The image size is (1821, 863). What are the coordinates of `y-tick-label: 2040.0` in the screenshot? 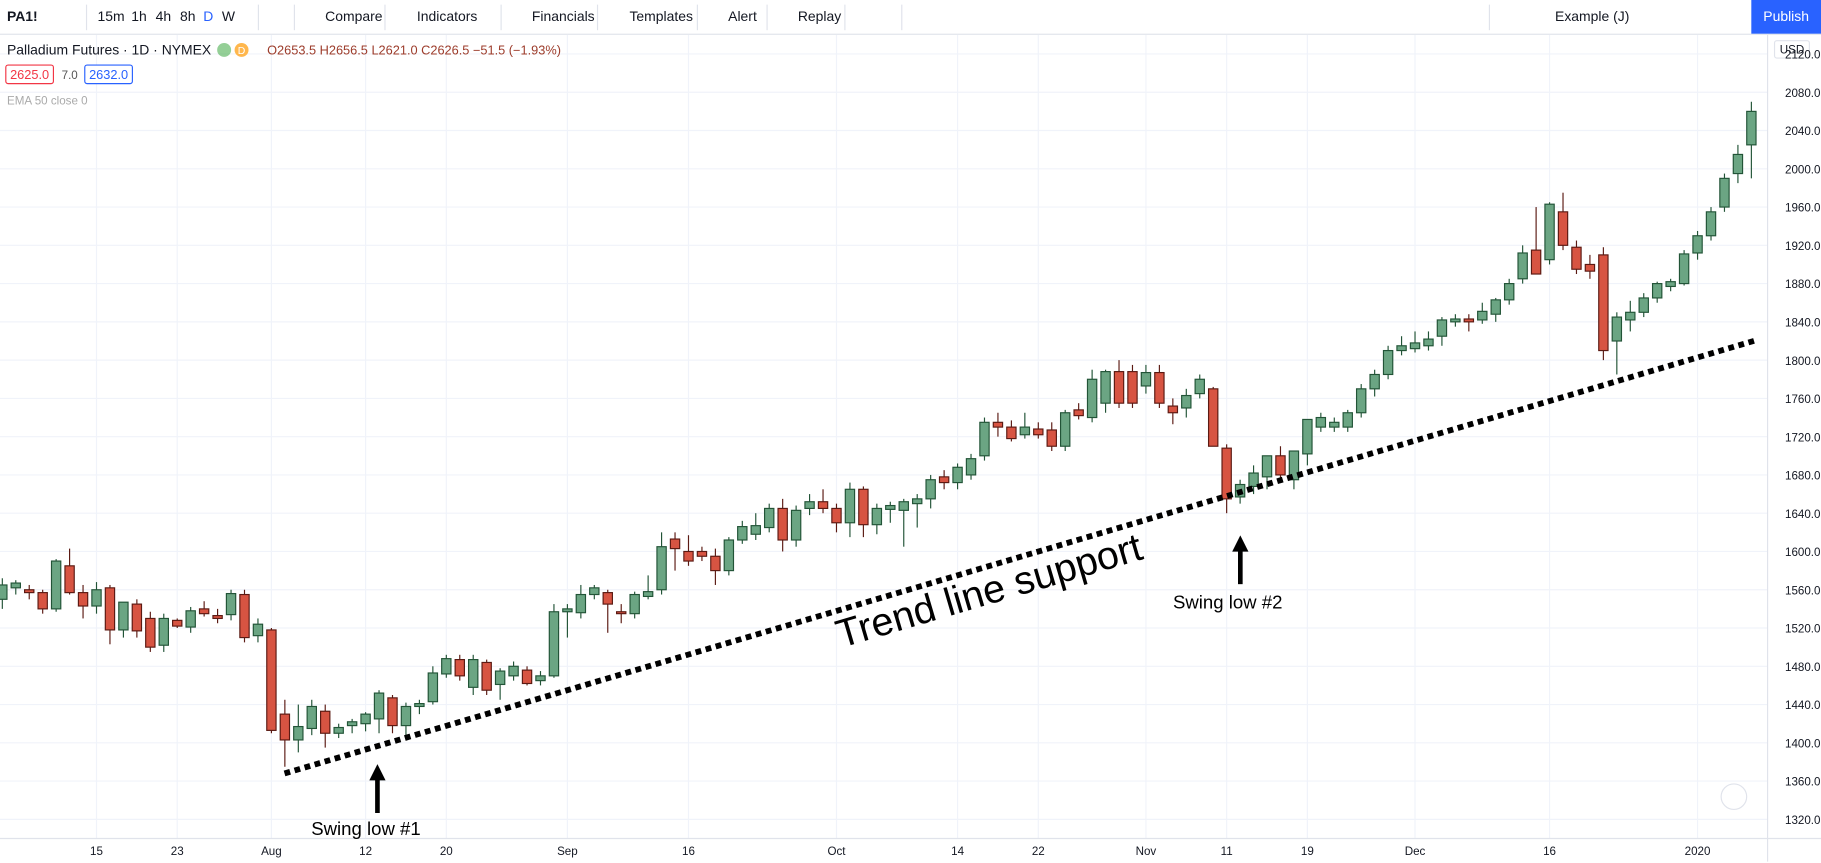 It's located at (1803, 131).